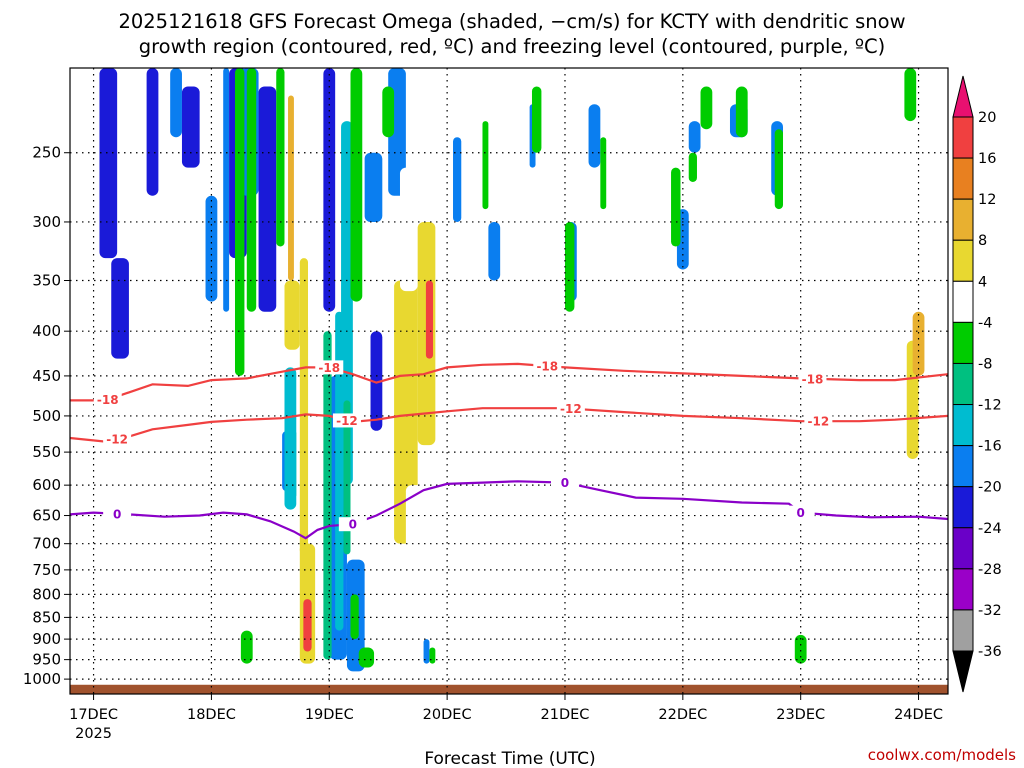 The height and width of the screenshot is (768, 1024). Describe the element at coordinates (963, 96) in the screenshot. I see `colorbar-top-arrow` at that location.